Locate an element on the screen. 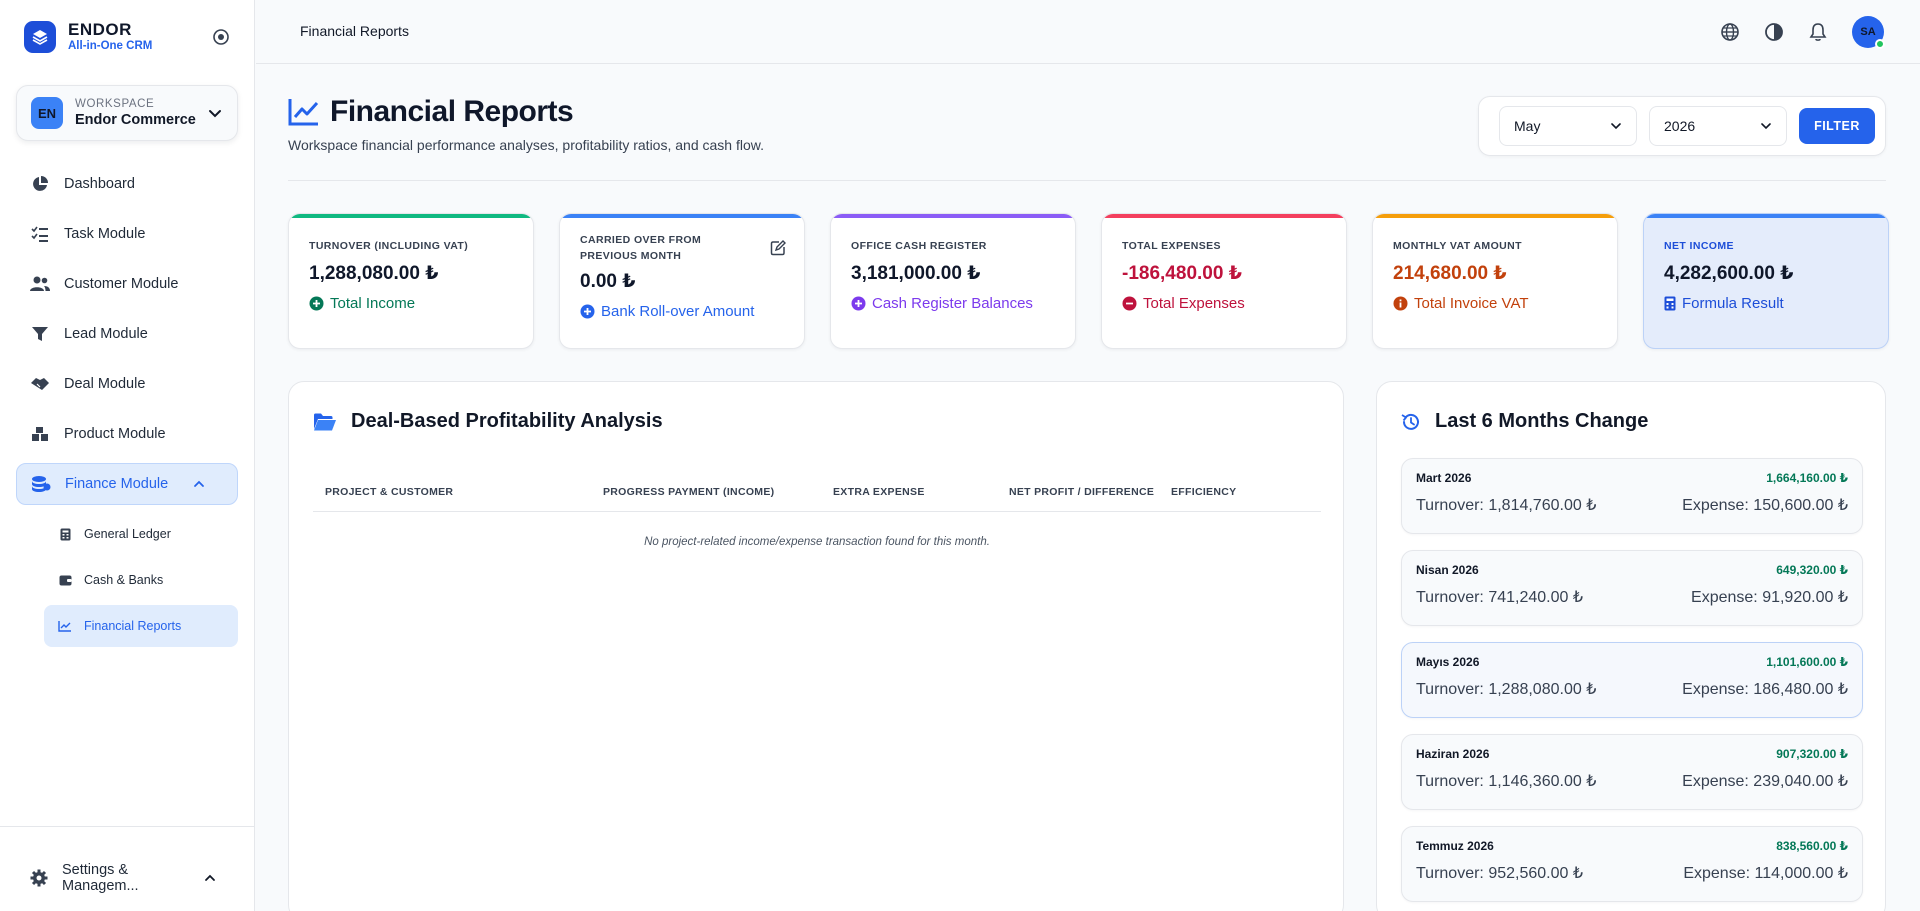 The image size is (1920, 911). panel-title: Deal-Based Profitability Analysis is located at coordinates (488, 421).